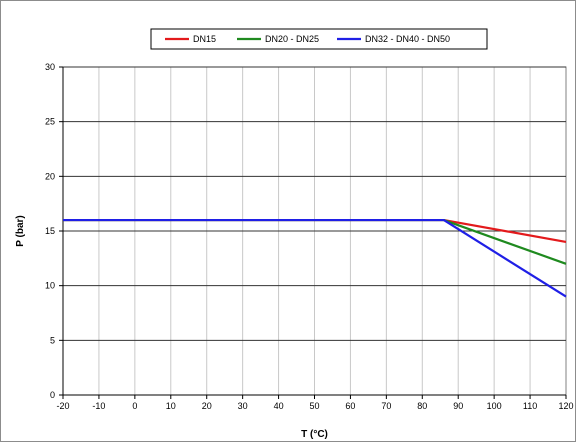  Describe the element at coordinates (50, 286) in the screenshot. I see `y-tick-label: 10` at that location.